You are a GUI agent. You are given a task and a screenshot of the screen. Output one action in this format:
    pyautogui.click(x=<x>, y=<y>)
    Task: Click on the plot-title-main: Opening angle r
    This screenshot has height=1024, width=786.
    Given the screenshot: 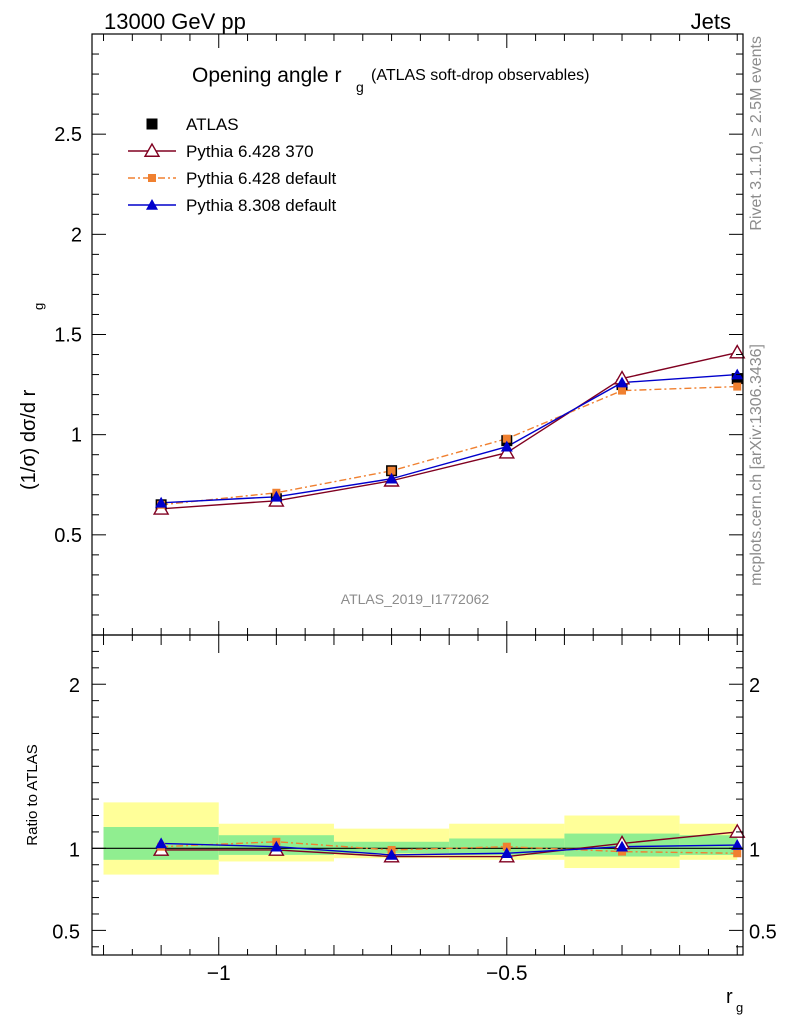 What is the action you would take?
    pyautogui.click(x=266, y=75)
    